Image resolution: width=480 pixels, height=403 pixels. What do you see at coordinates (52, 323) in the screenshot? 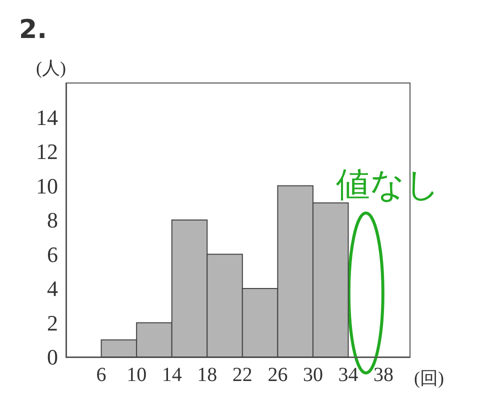
I see `y-tick-label: 2` at bounding box center [52, 323].